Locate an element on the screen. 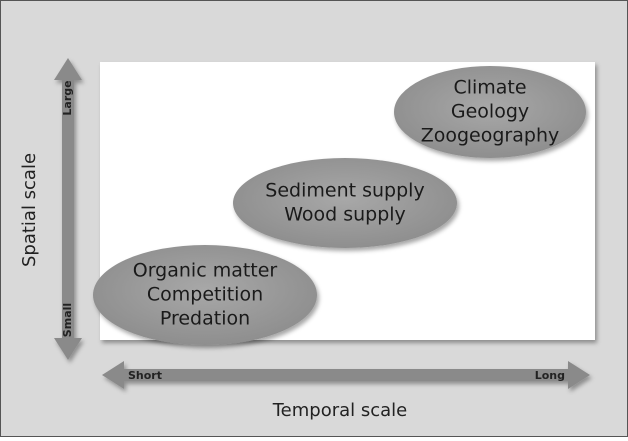  y-arrow is located at coordinates (68, 209).